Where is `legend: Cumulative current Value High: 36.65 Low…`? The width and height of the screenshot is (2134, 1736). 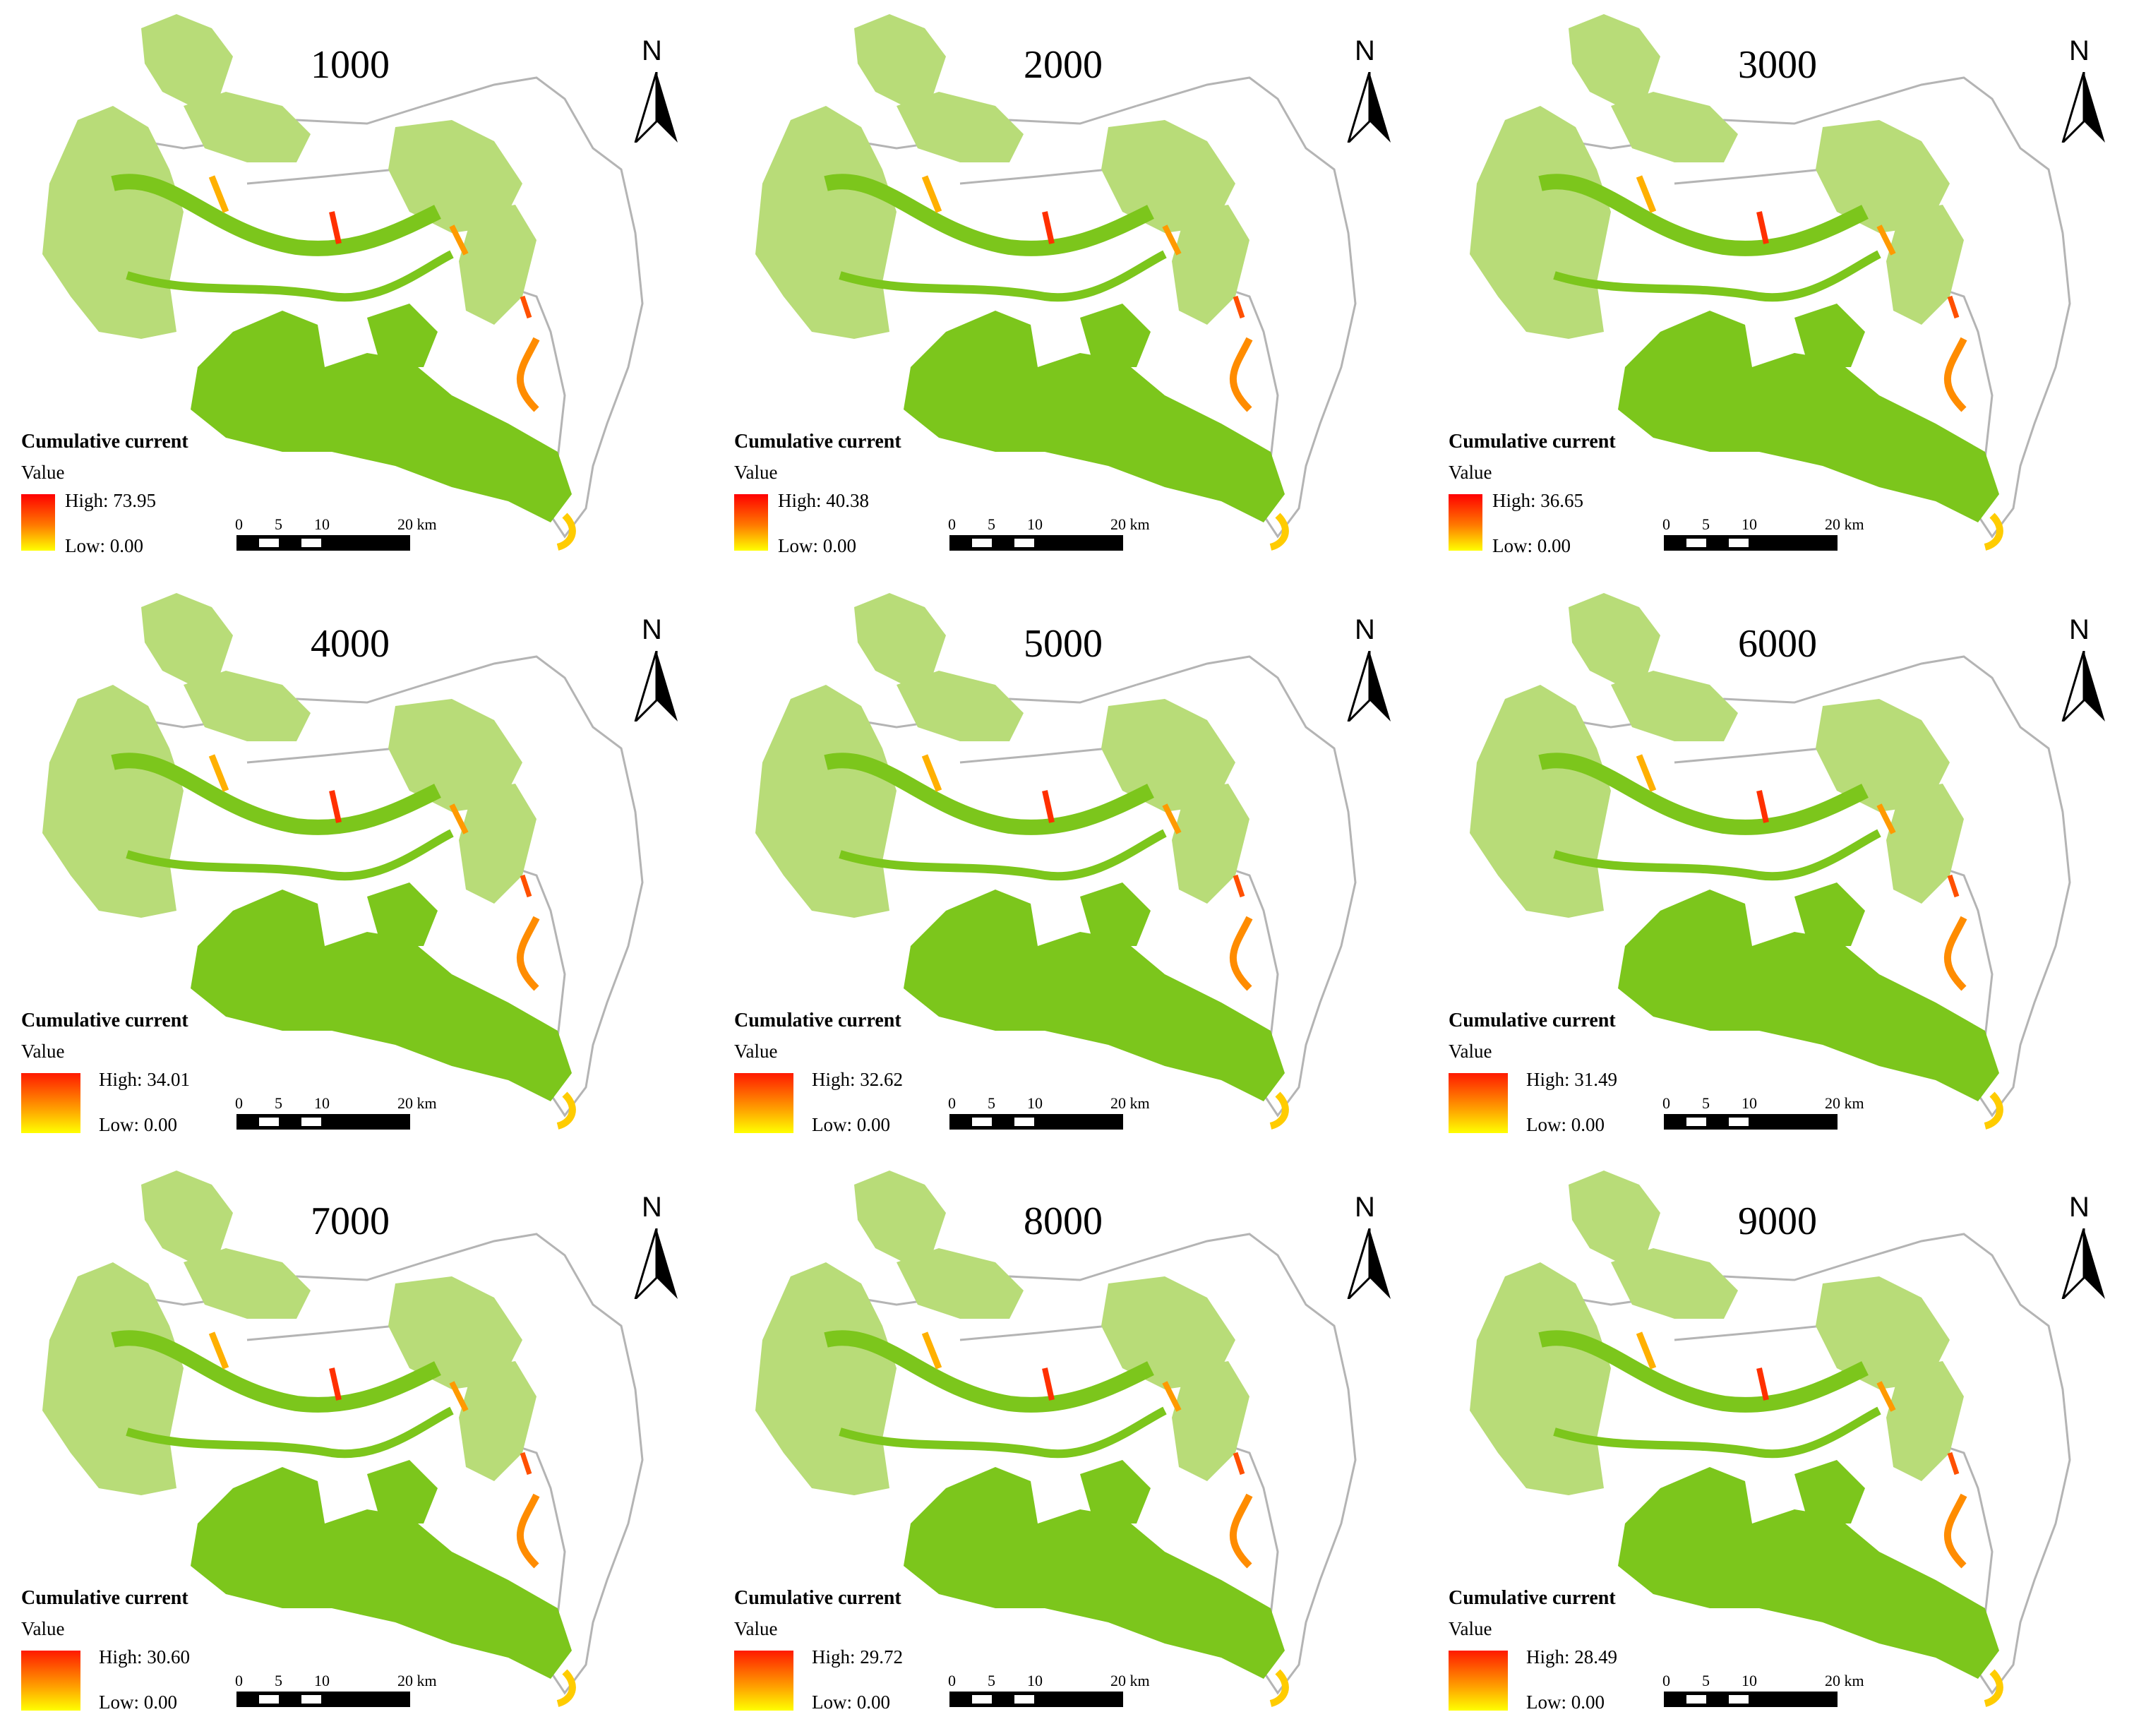 legend: Cumulative current Value High: 36.65 Low… is located at coordinates (1597, 501).